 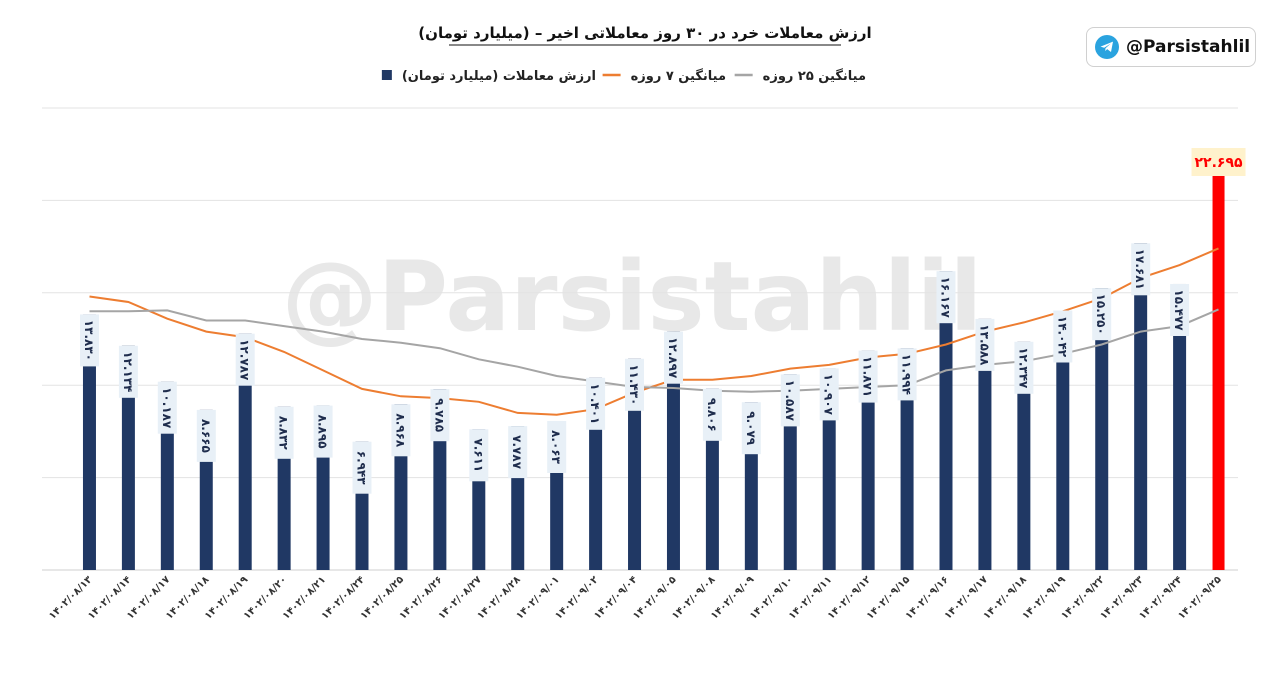 I want to click on legend-label: ارزش معاملات (میلیارد تومان), so click(x=499, y=76).